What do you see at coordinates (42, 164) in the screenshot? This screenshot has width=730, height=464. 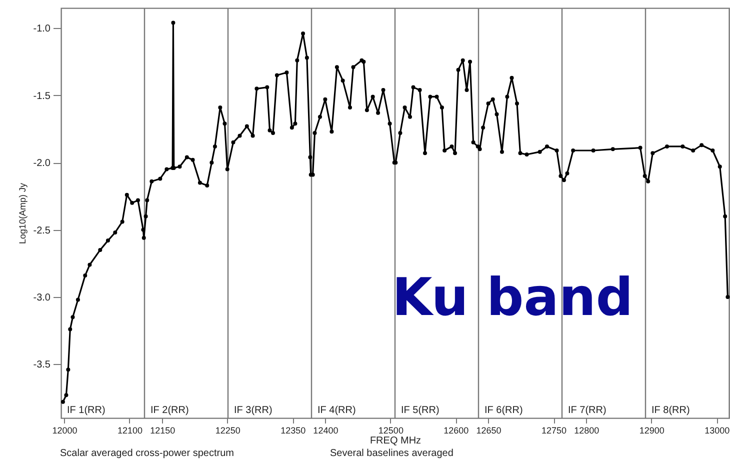 I see `y-tick-label: -2.0` at bounding box center [42, 164].